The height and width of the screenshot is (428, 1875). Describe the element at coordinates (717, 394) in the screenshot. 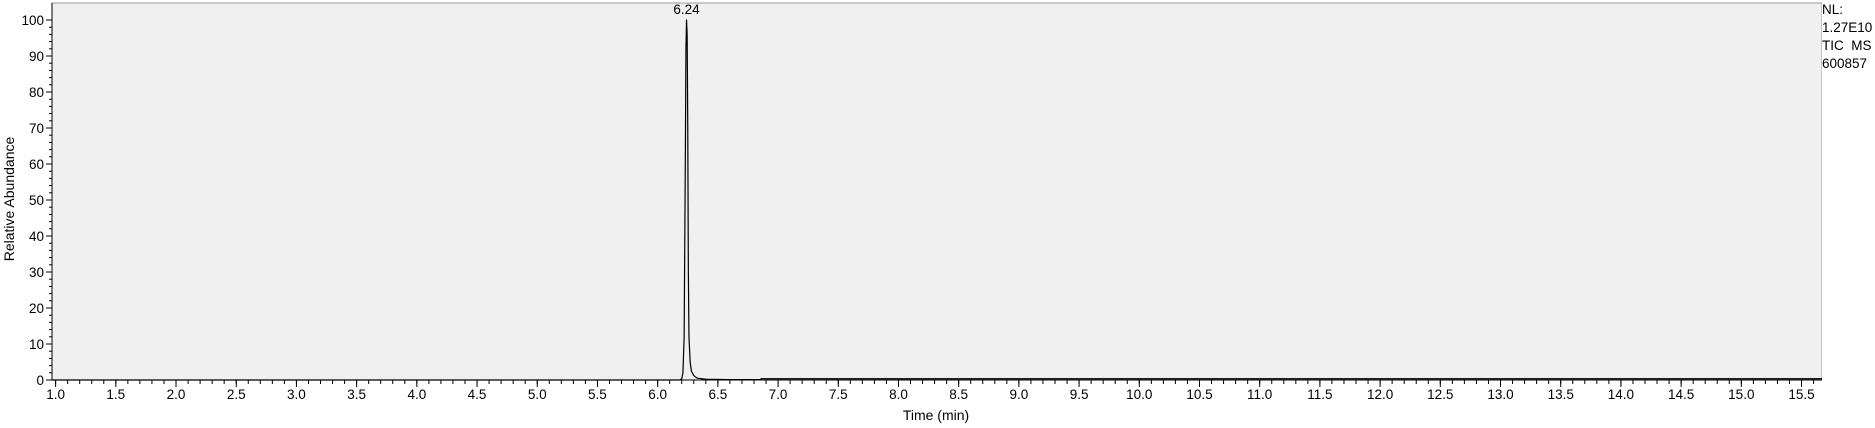

I see `x-tick-label: 6.5` at that location.